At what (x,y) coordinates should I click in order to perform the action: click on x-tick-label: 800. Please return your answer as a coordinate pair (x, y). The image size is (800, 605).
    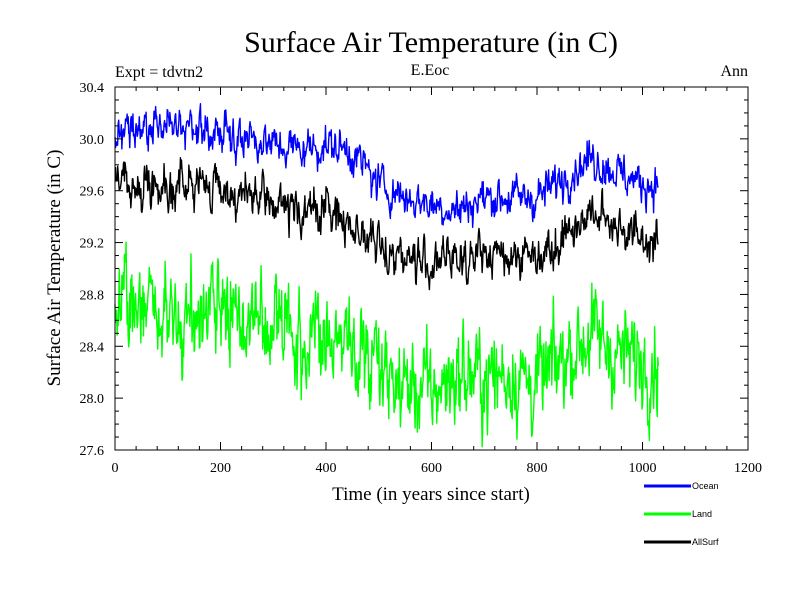
    Looking at the image, I should click on (537, 468).